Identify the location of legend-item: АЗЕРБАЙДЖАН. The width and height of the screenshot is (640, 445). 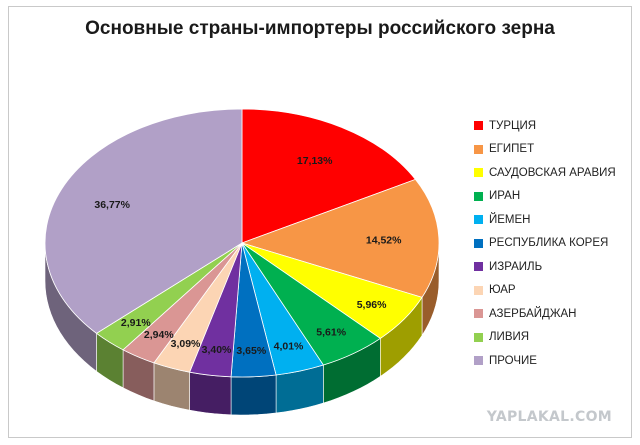
(554, 314).